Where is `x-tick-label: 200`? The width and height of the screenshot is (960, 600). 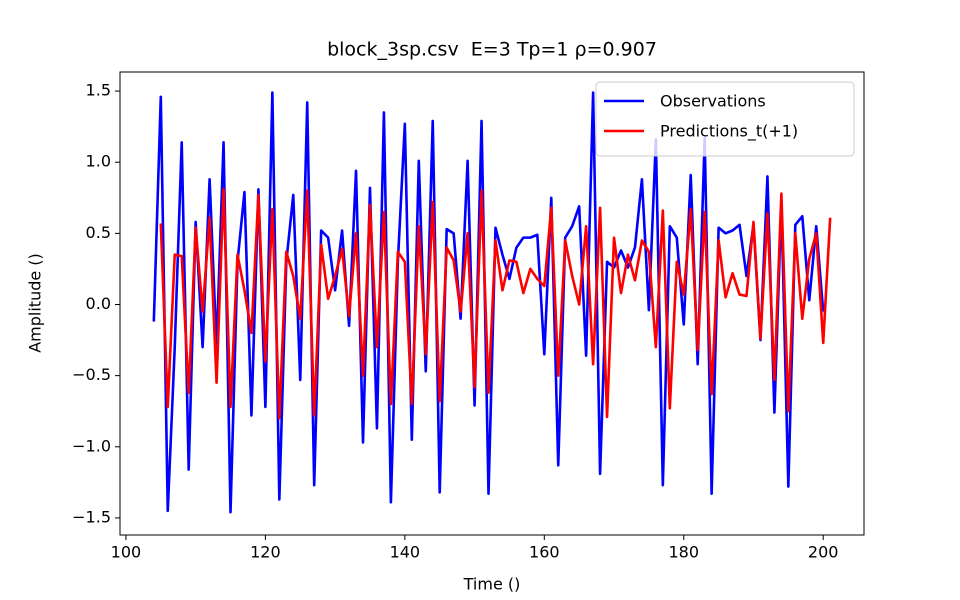 x-tick-label: 200 is located at coordinates (823, 552).